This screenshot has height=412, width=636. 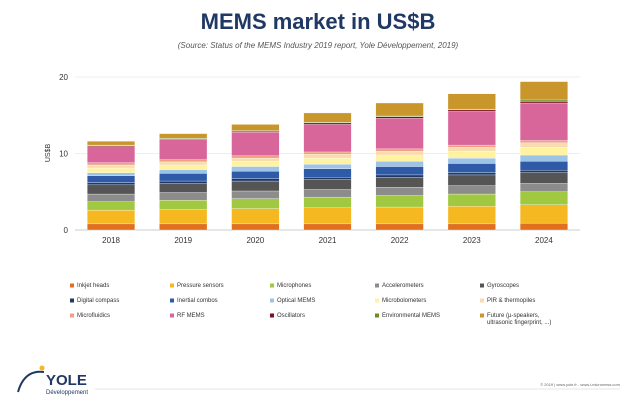 I want to click on chart-title: MEMS market in US$B, so click(x=318, y=21).